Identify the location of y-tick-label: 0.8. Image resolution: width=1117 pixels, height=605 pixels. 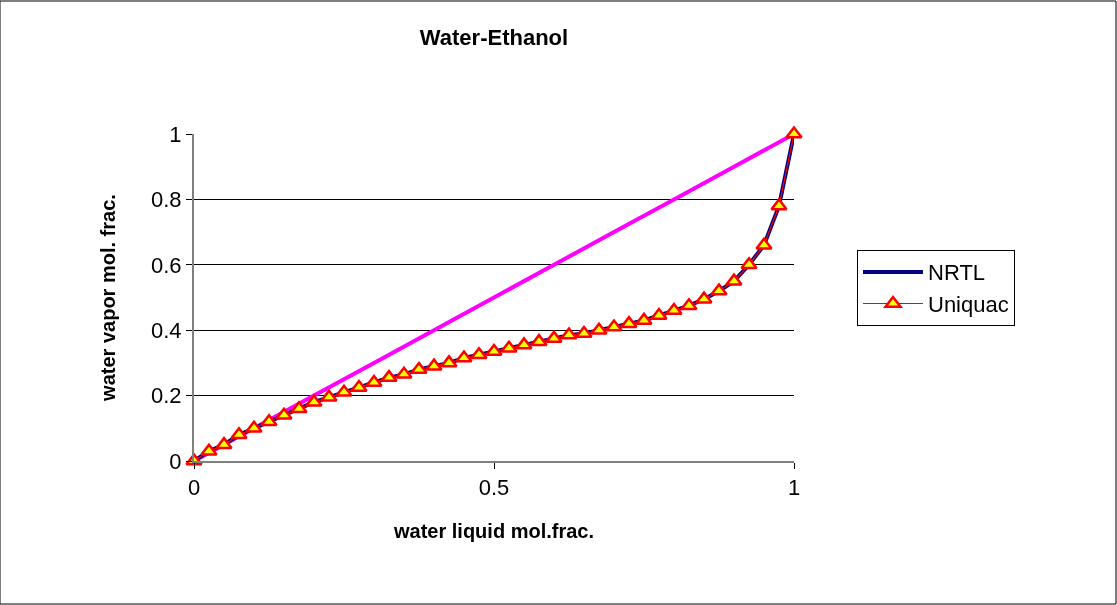
(166, 200).